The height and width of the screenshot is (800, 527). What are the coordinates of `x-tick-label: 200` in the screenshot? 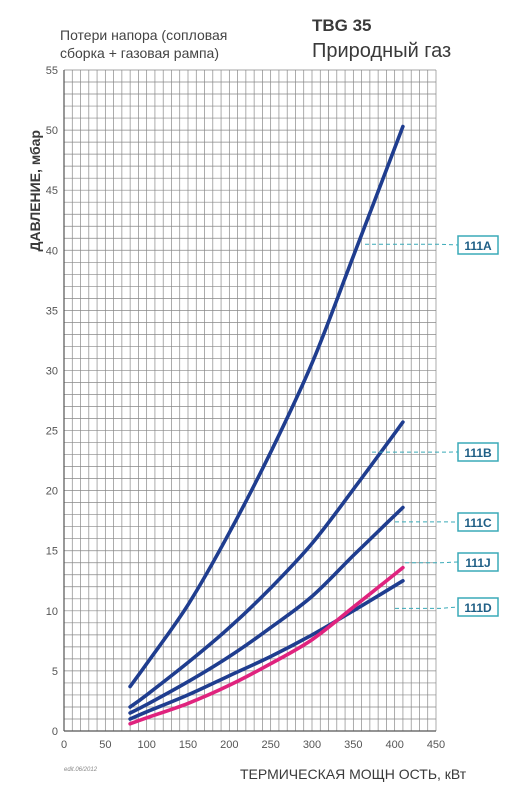 It's located at (229, 745).